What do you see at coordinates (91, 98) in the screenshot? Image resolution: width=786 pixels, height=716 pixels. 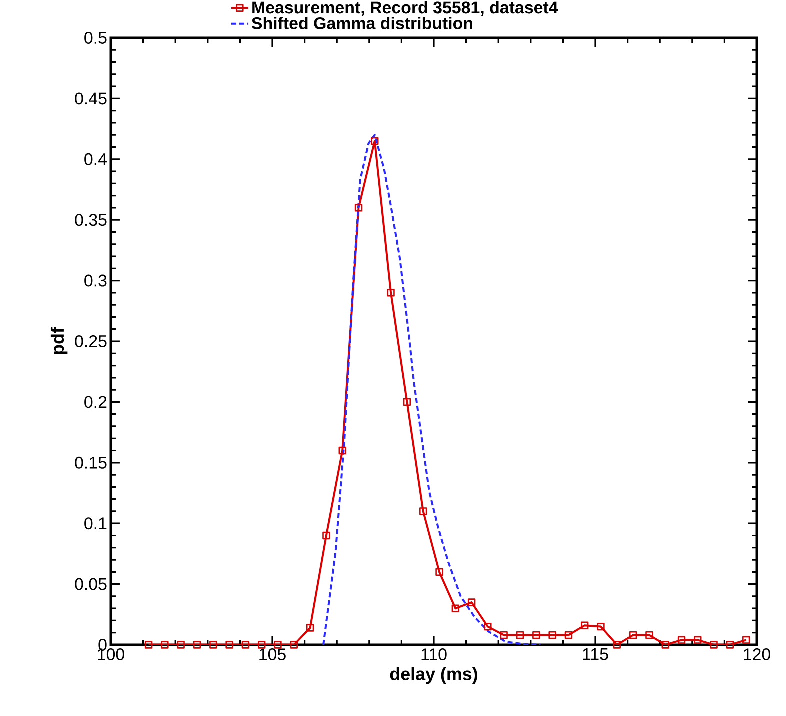 I see `y-tick-label: 0.45` at bounding box center [91, 98].